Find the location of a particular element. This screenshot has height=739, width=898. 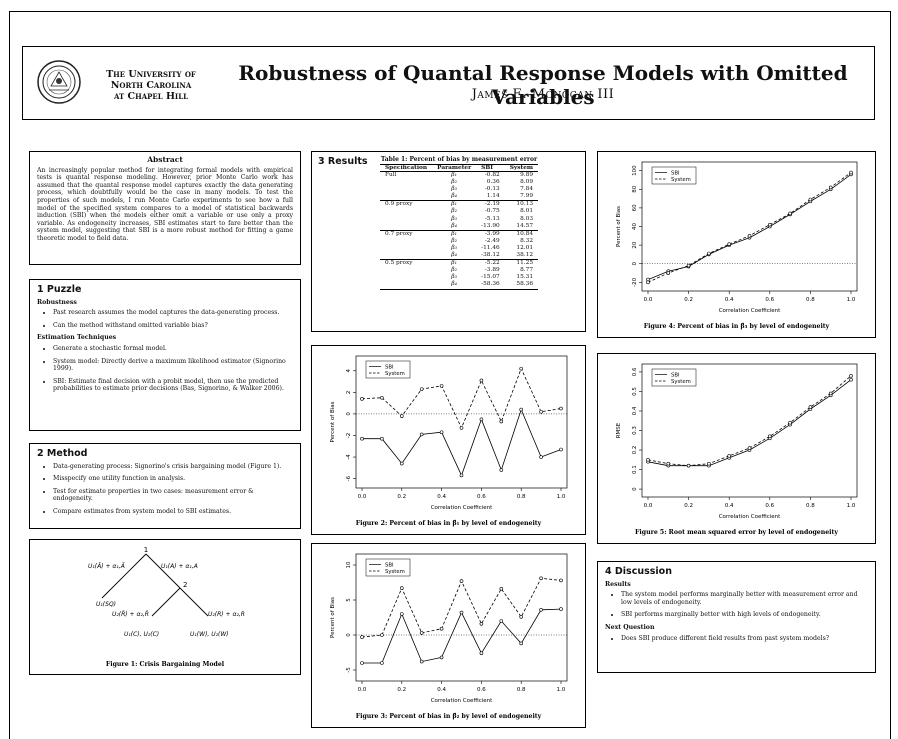

series-line-system is located at coordinates (461, 607).